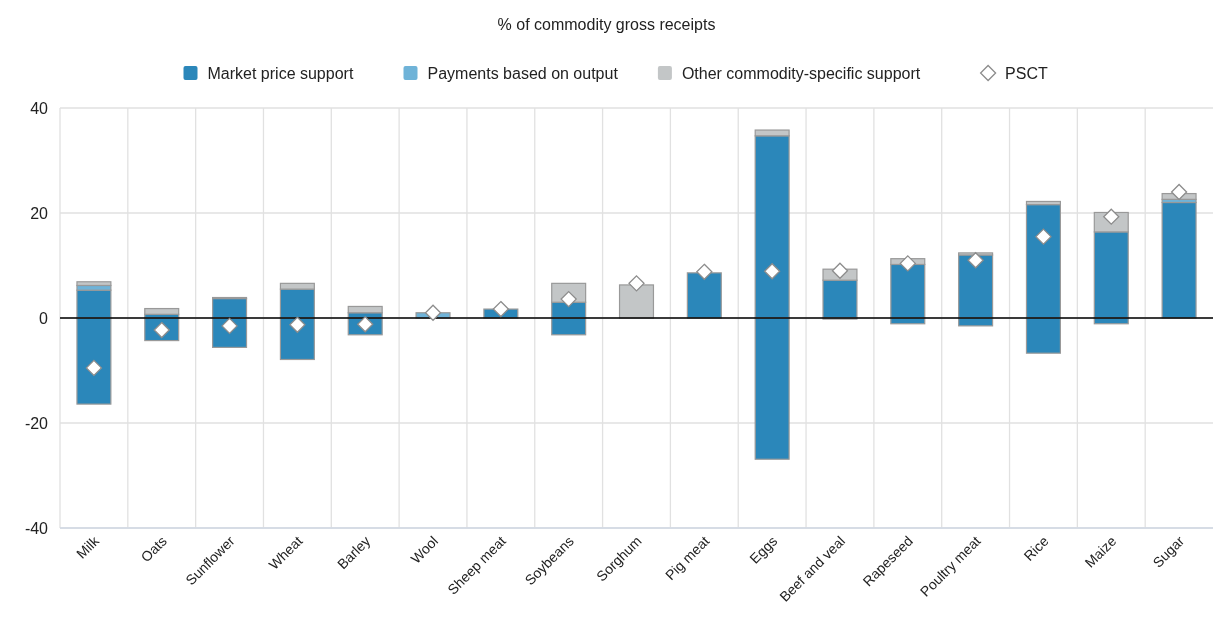 This screenshot has height=621, width=1213. I want to click on legend-label: Market price support, so click(280, 73).